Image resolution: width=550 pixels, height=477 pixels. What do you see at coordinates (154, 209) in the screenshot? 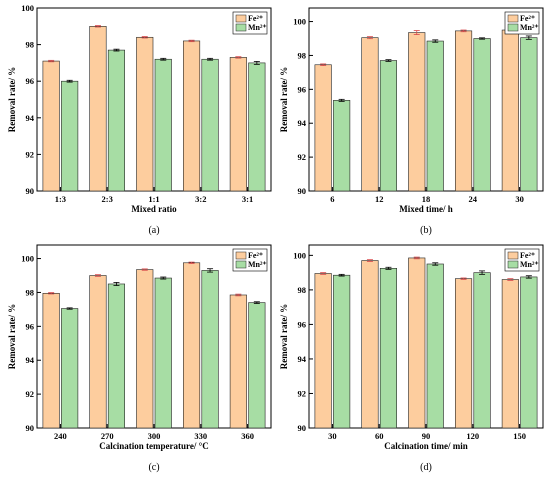
I see `x-axis-label: Mixed ratio` at bounding box center [154, 209].